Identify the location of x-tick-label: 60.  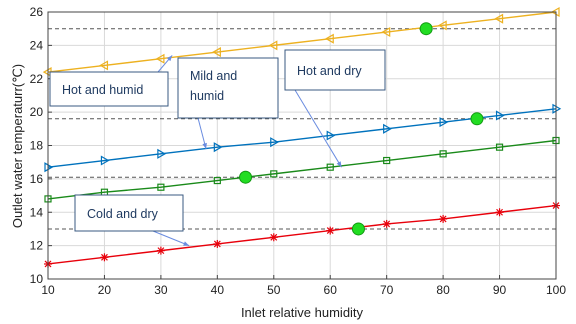
(331, 290).